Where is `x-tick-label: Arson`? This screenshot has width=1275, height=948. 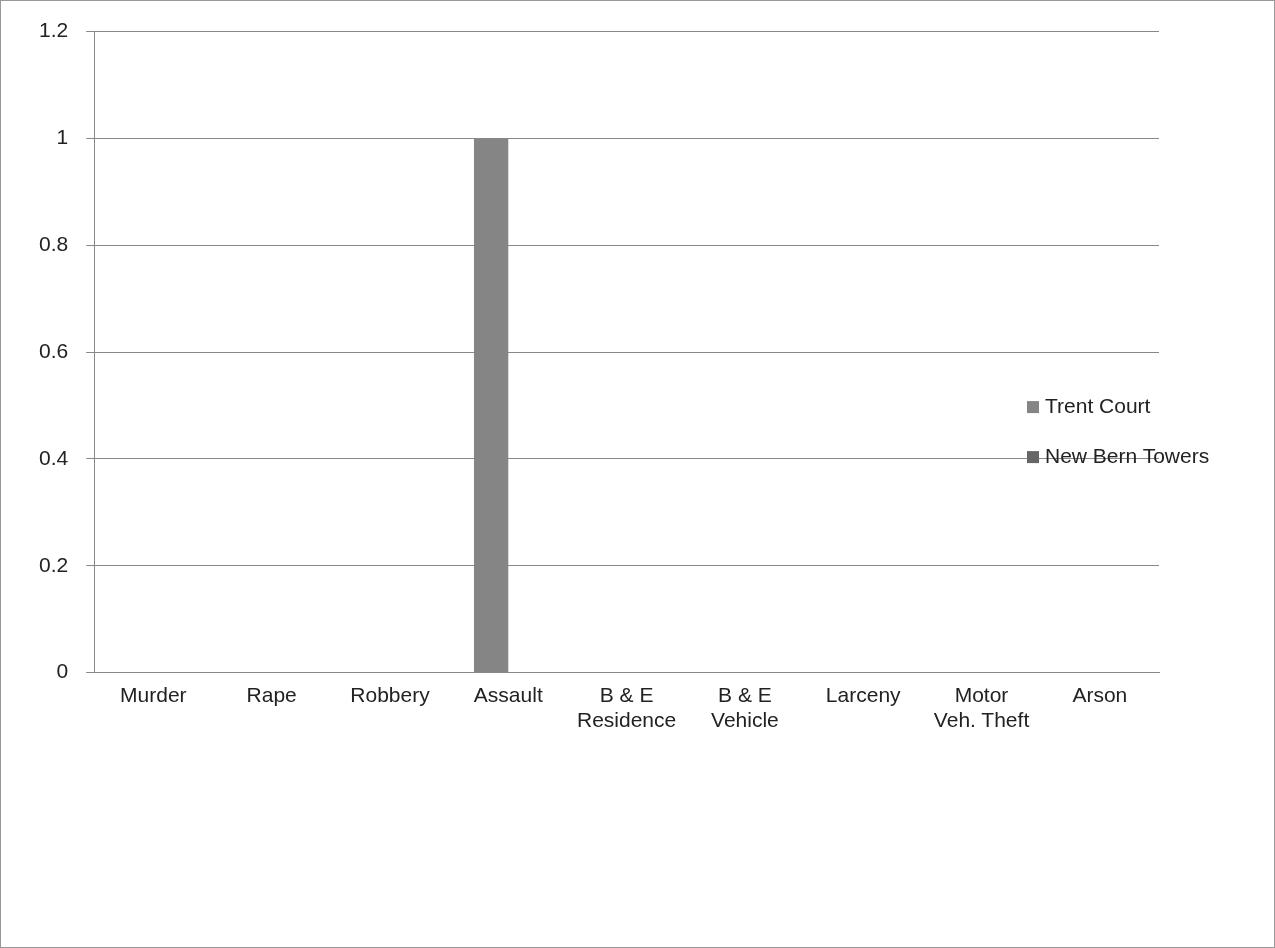
x-tick-label: Arson is located at coordinates (1100, 694).